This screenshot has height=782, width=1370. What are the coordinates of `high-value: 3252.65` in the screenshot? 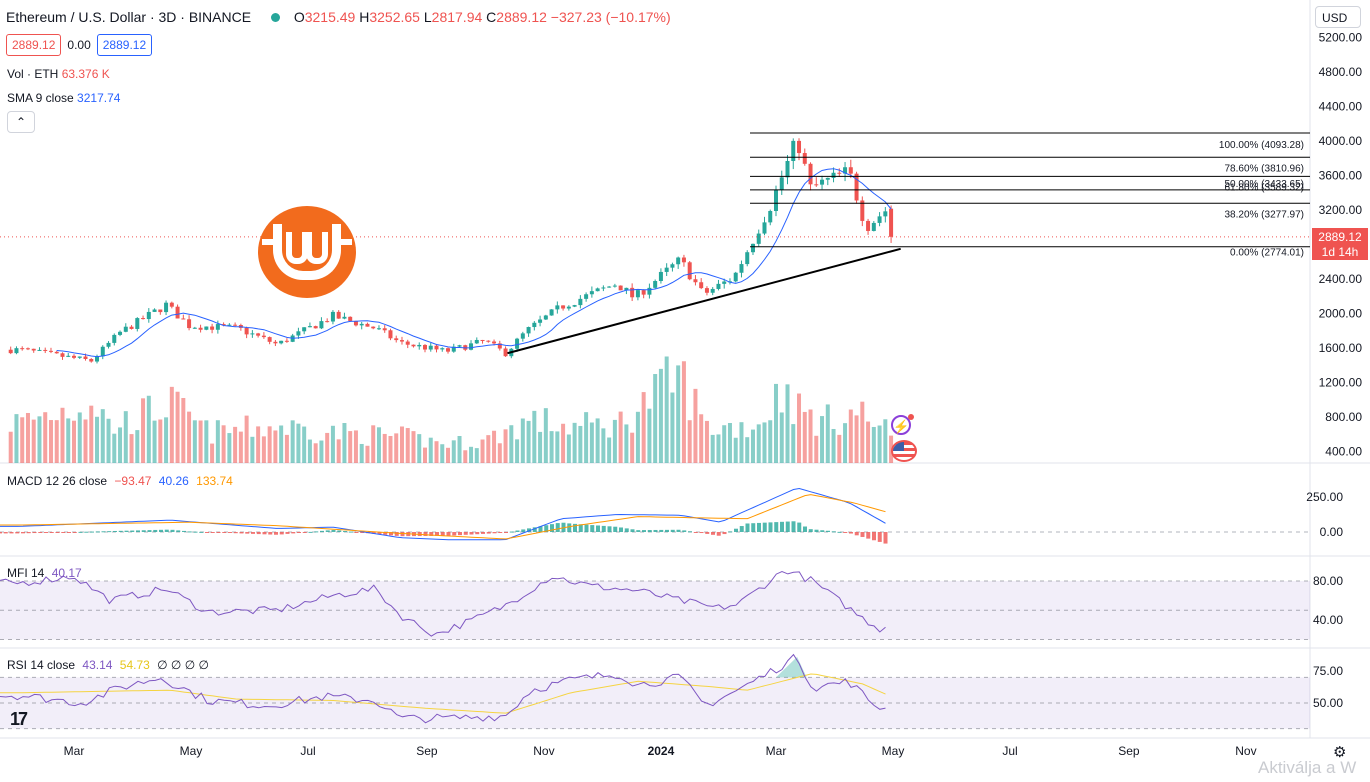 It's located at (394, 17).